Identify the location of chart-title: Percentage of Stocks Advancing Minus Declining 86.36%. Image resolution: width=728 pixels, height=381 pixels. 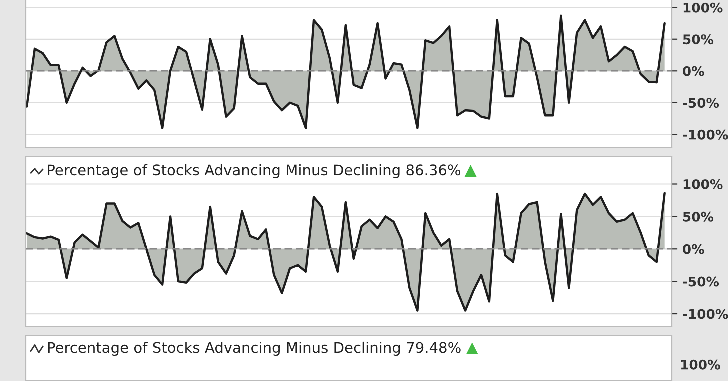
(254, 171).